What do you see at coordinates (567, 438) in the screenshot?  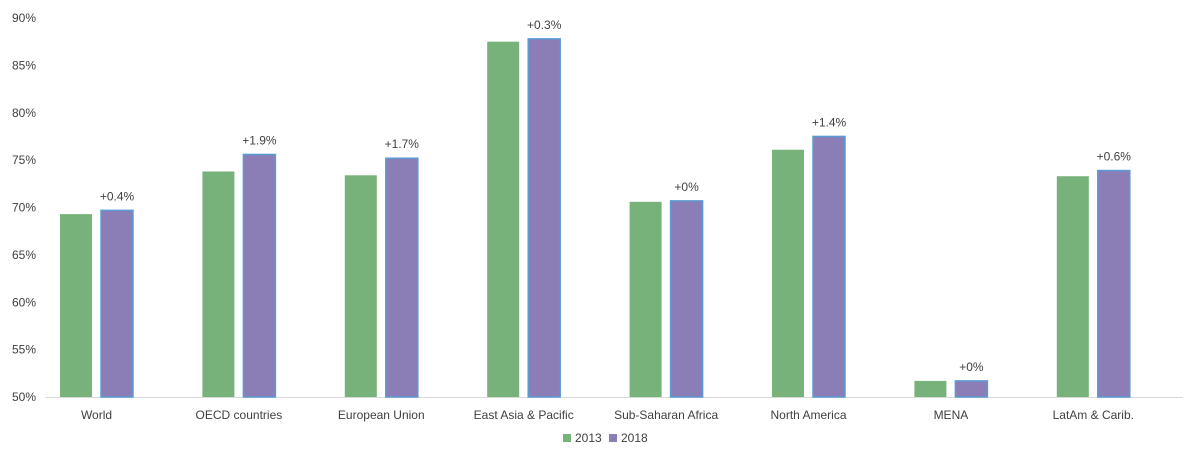 I see `legend-swatch-2013` at bounding box center [567, 438].